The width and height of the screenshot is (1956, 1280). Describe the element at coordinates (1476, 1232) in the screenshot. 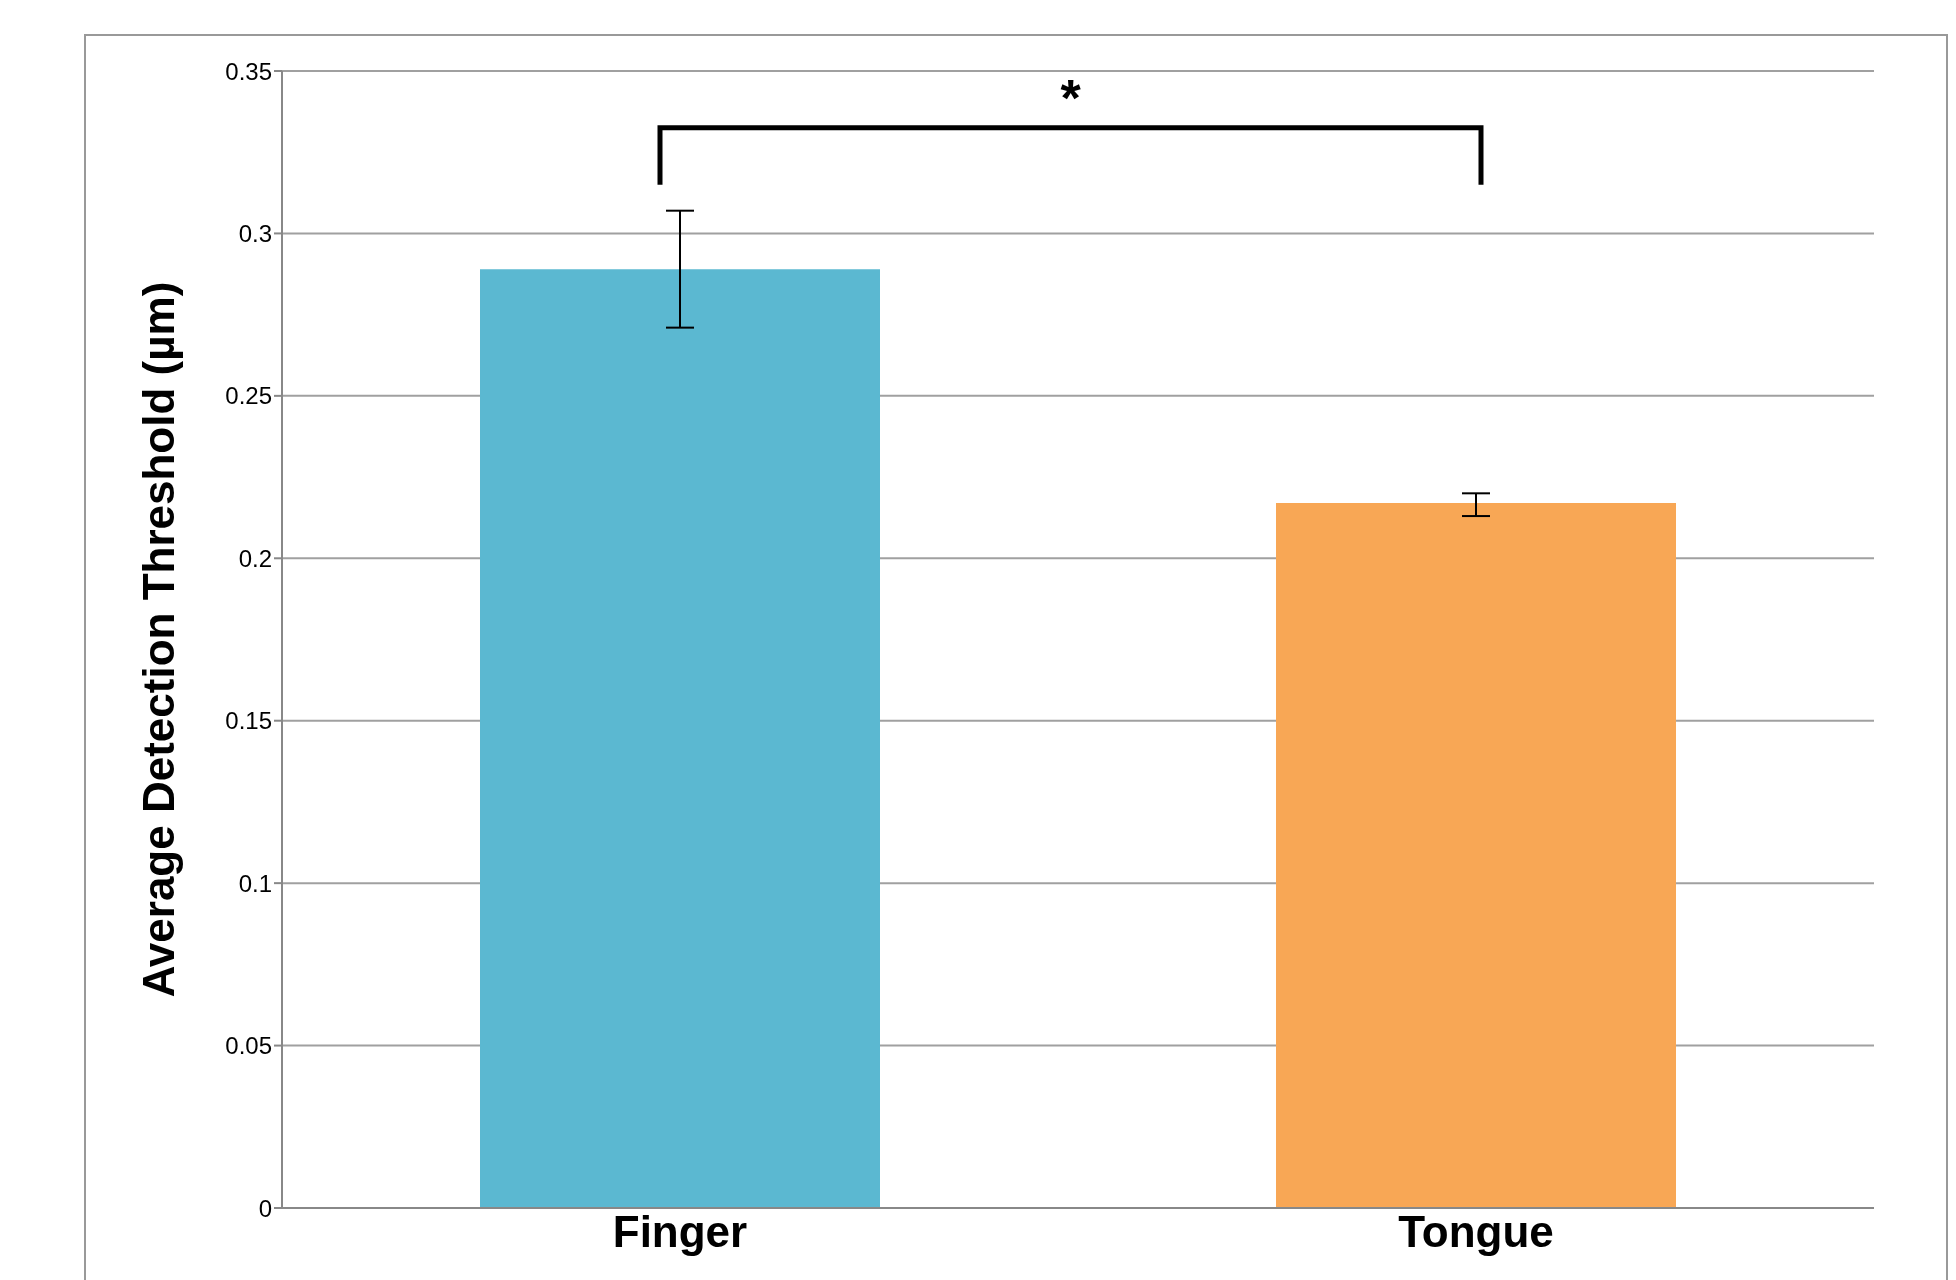

I see `x-tick-label: Tongue` at that location.